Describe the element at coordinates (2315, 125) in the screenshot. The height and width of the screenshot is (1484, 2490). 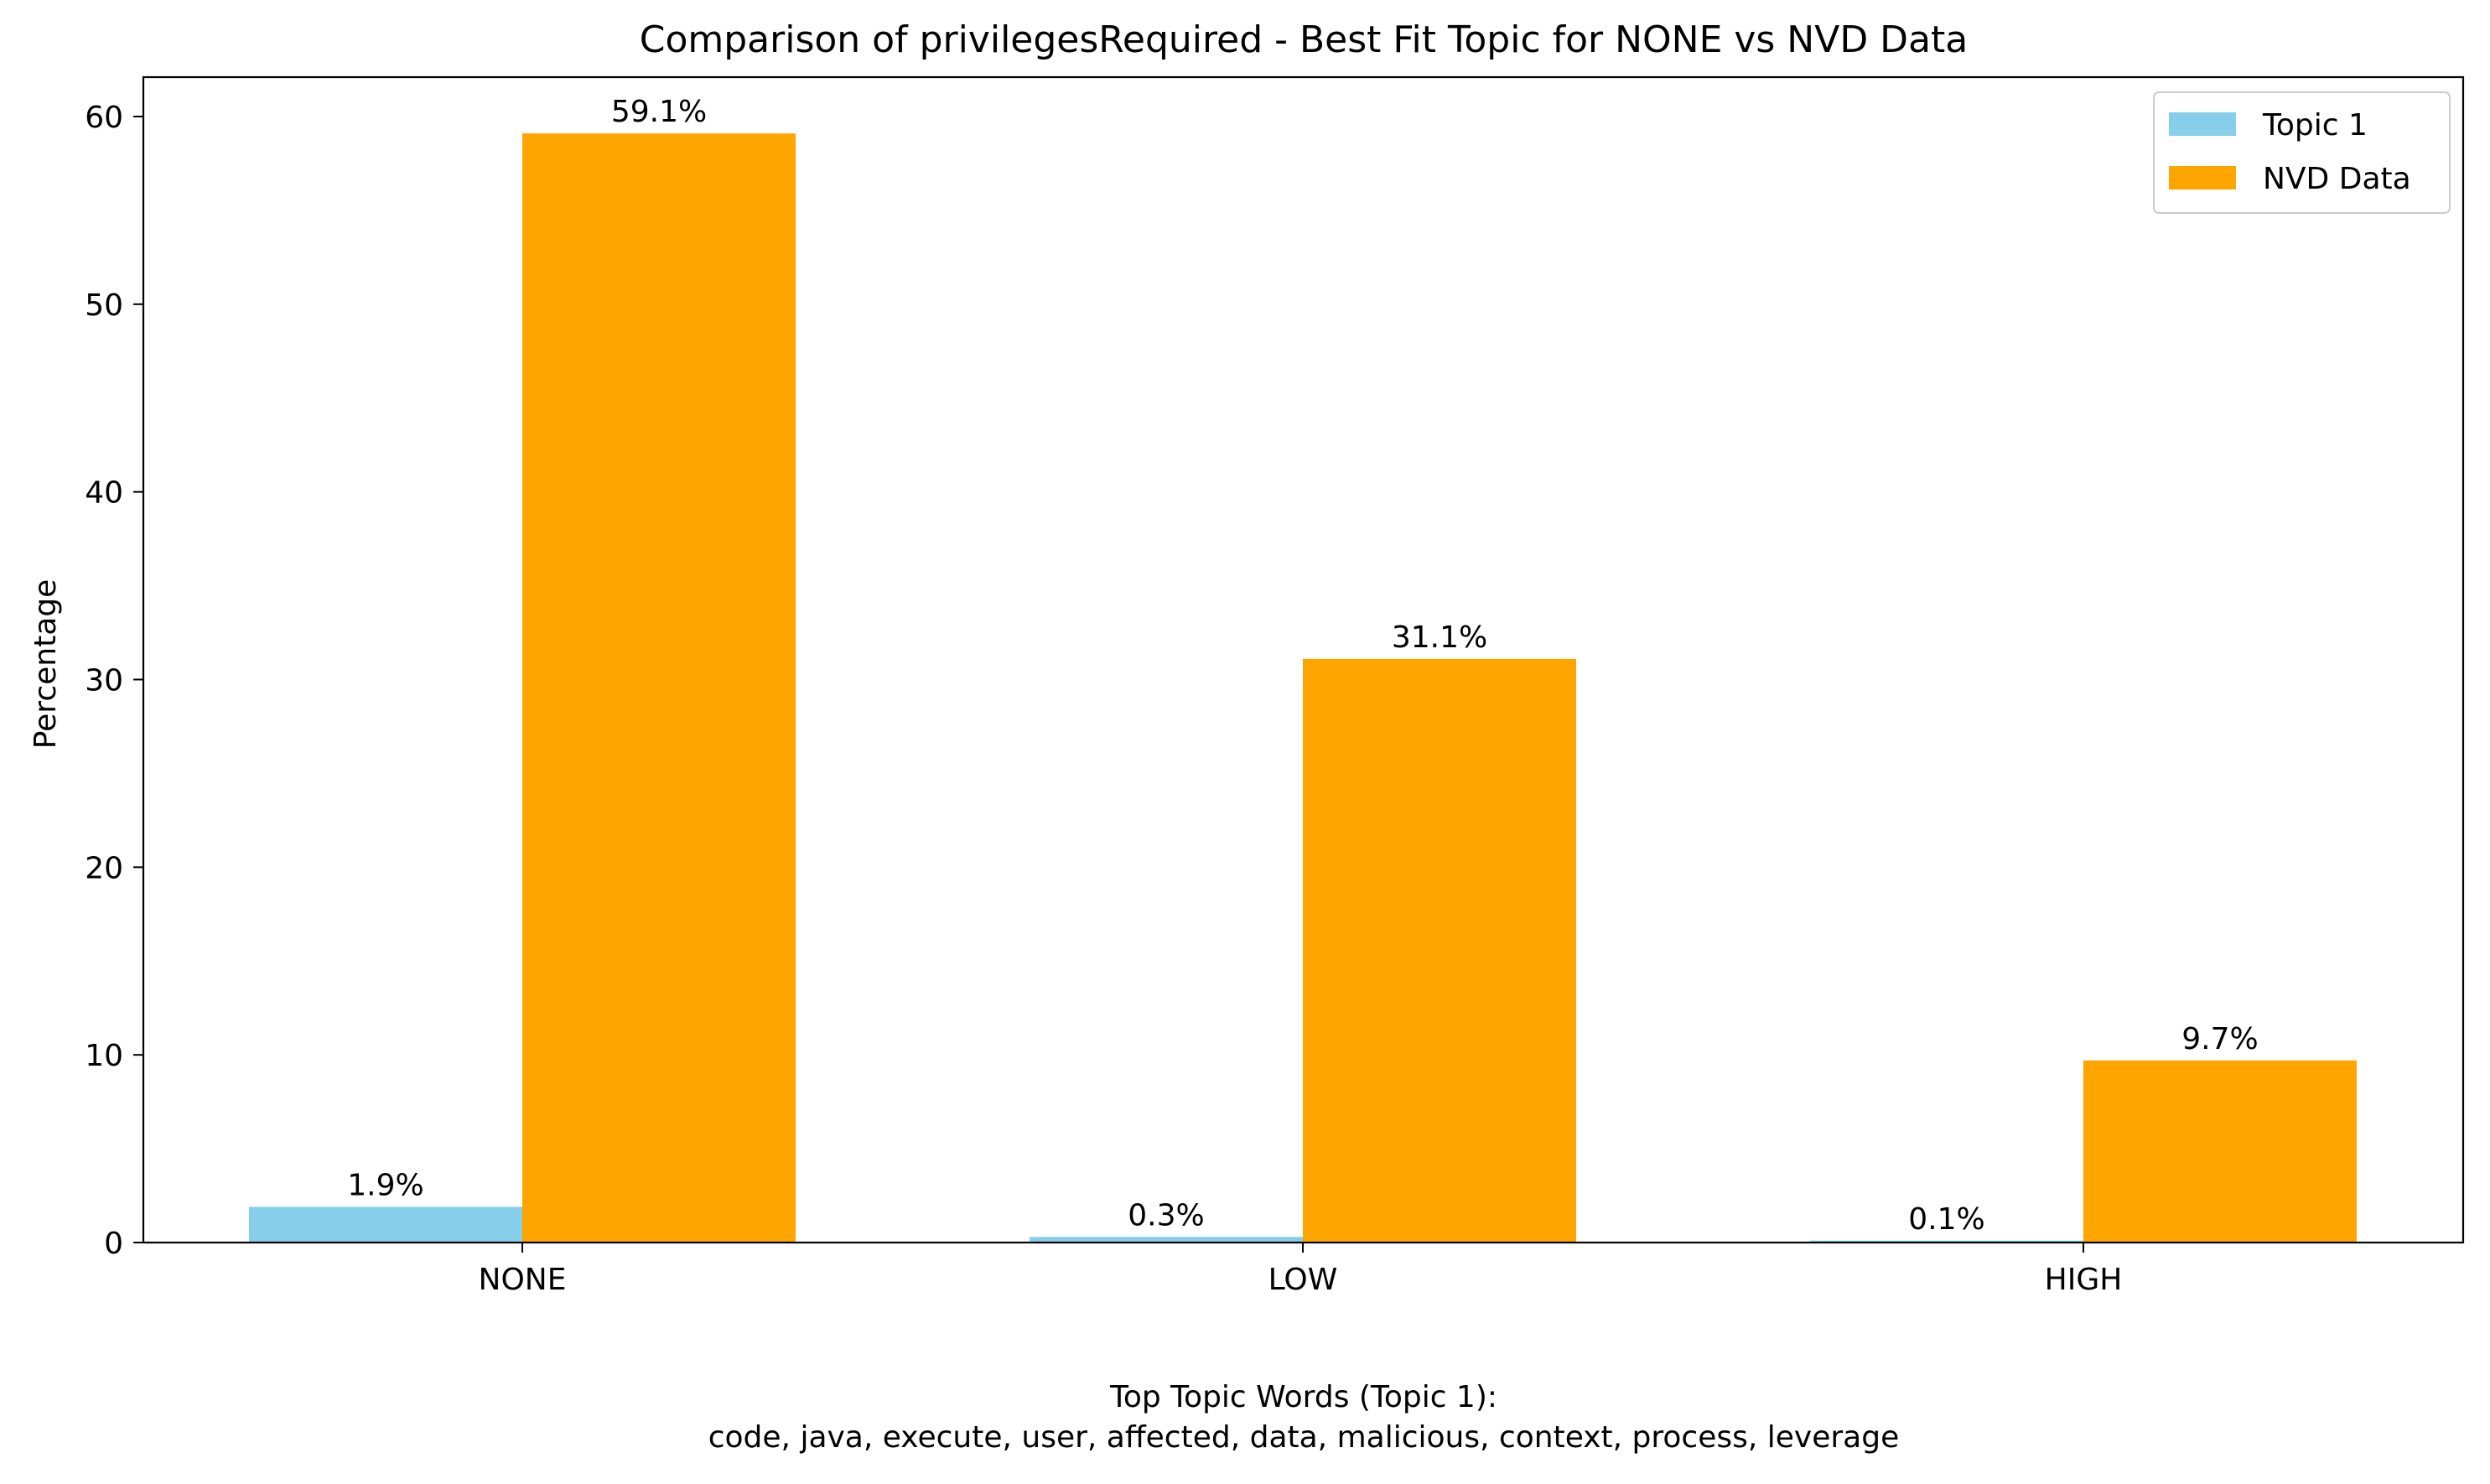
I see `legend-label: Topic 1` at that location.